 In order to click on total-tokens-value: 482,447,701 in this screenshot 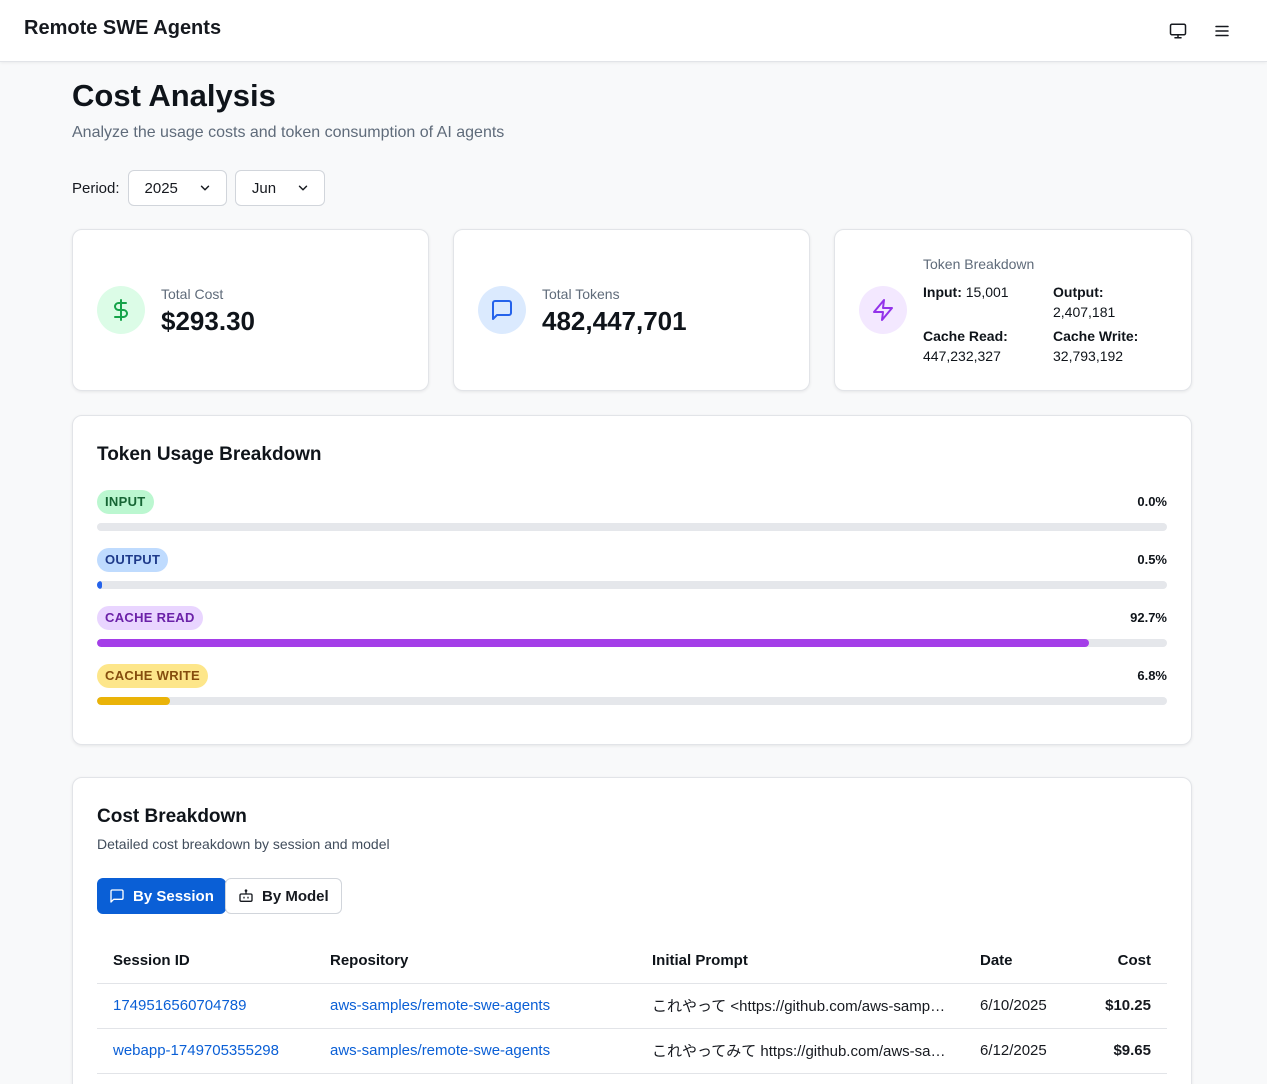, I will do `click(614, 321)`.